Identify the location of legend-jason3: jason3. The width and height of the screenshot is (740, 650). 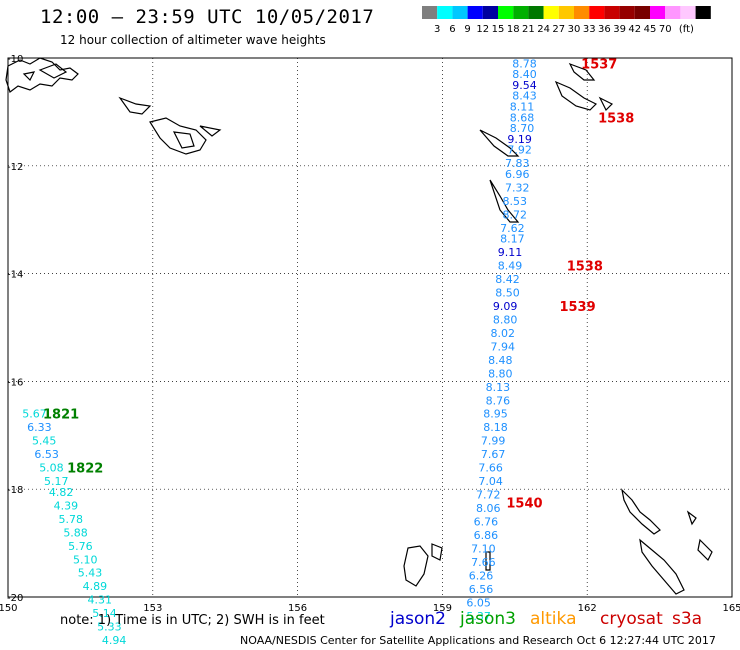
(488, 619).